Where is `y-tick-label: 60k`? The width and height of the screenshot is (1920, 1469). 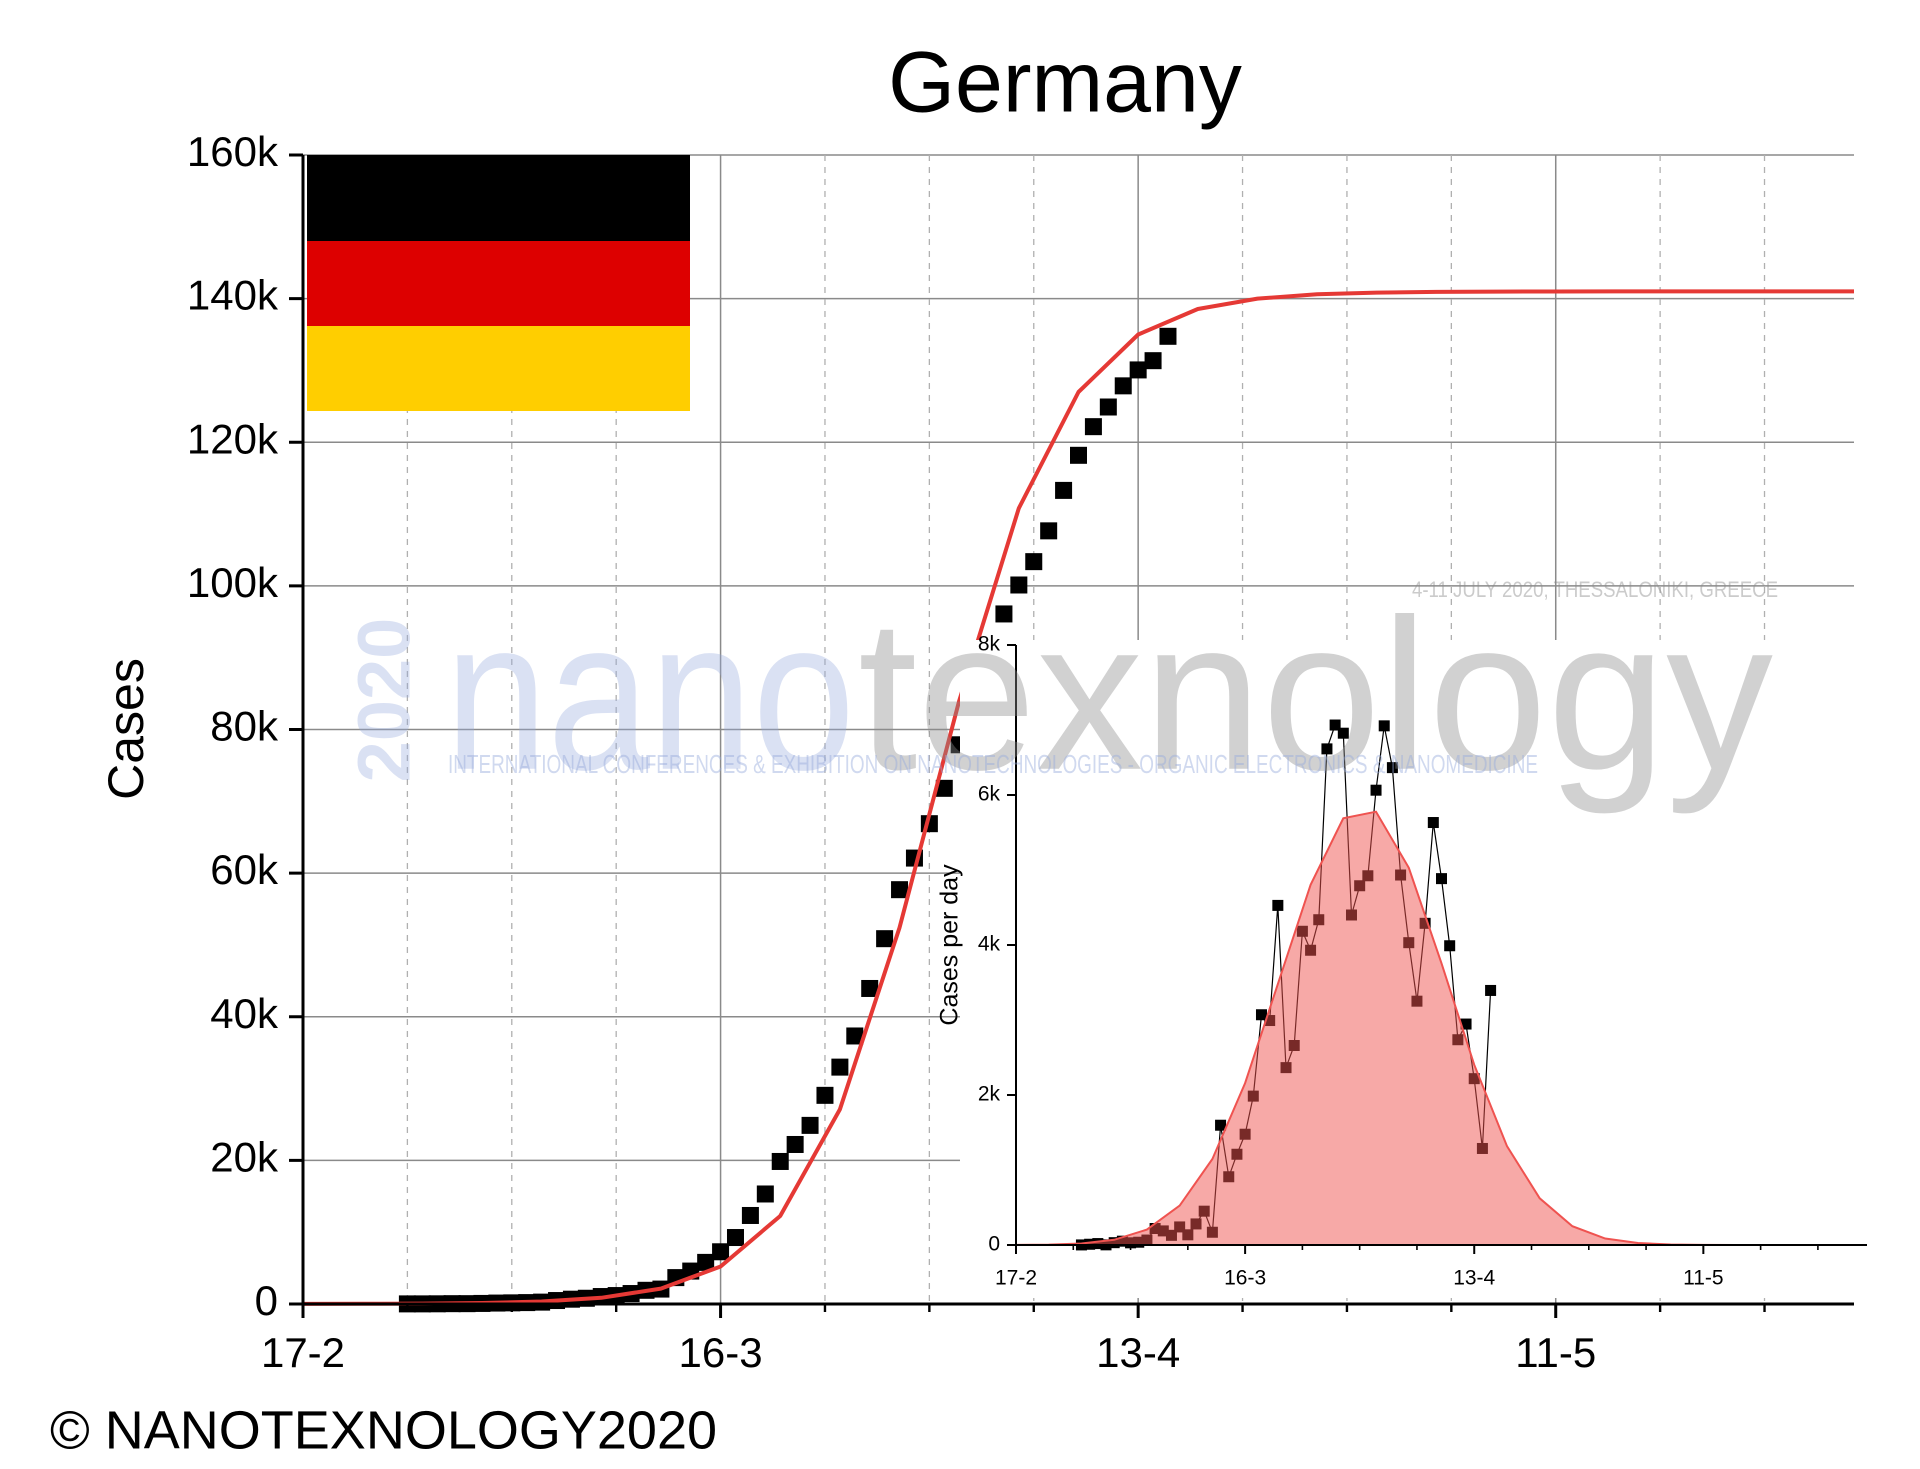
y-tick-label: 60k is located at coordinates (244, 869).